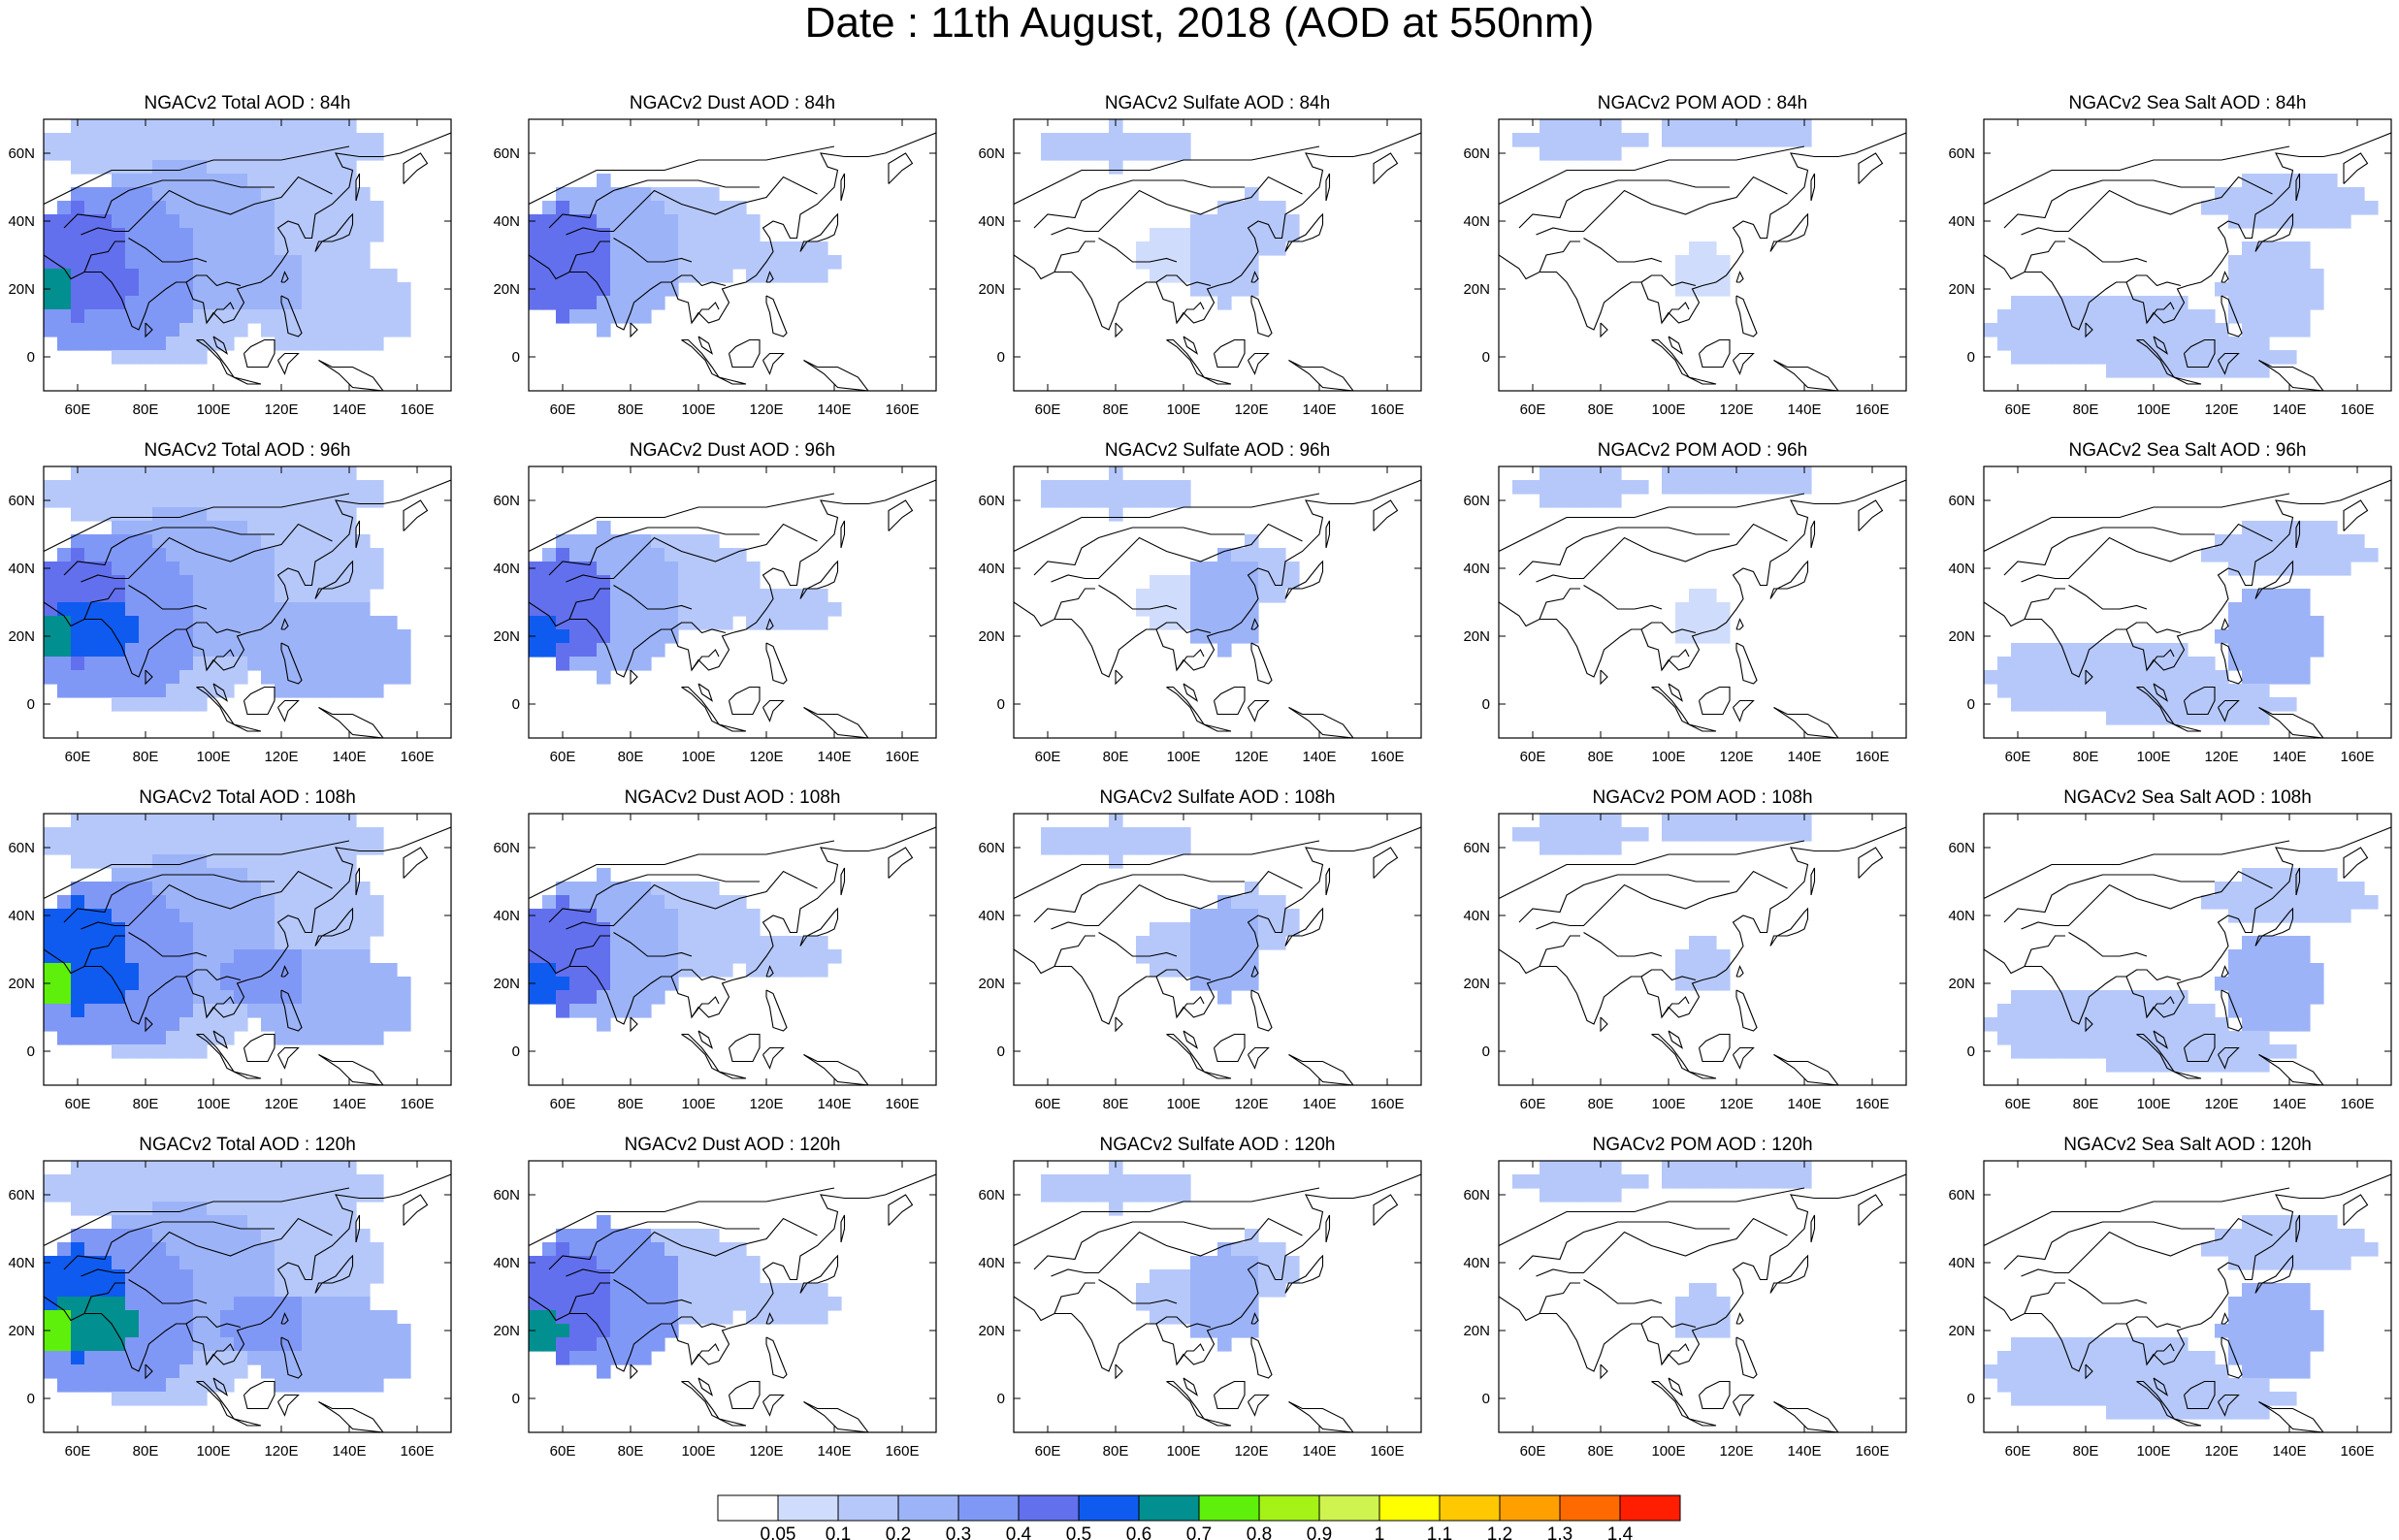 This screenshot has height=1540, width=2399. Describe the element at coordinates (733, 602) in the screenshot. I see `map-frame` at that location.